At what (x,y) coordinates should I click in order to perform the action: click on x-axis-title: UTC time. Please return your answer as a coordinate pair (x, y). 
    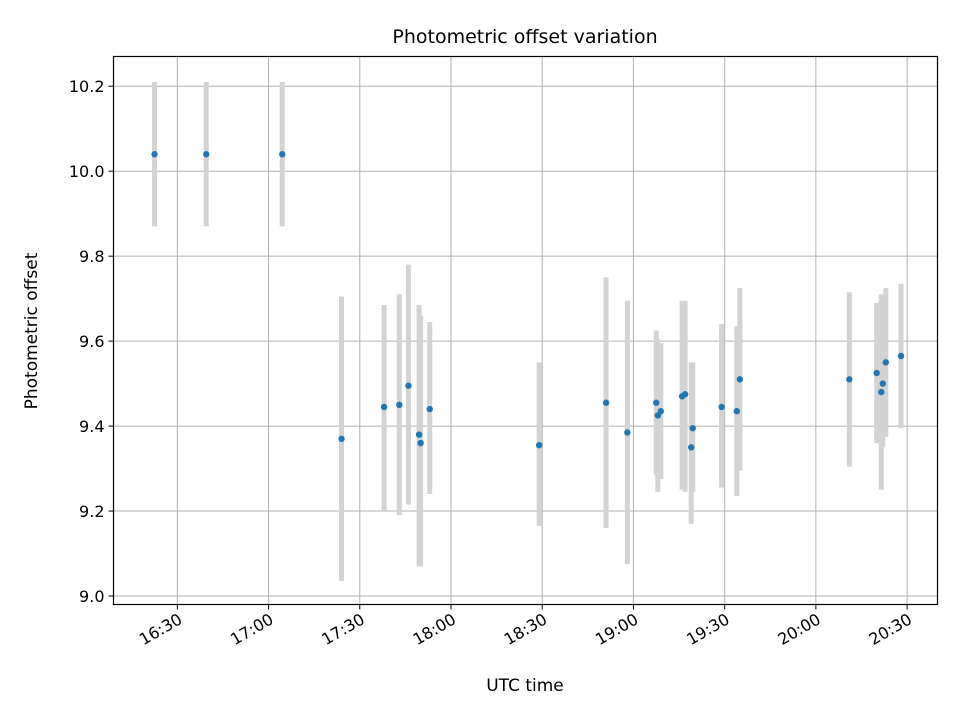
    Looking at the image, I should click on (525, 686).